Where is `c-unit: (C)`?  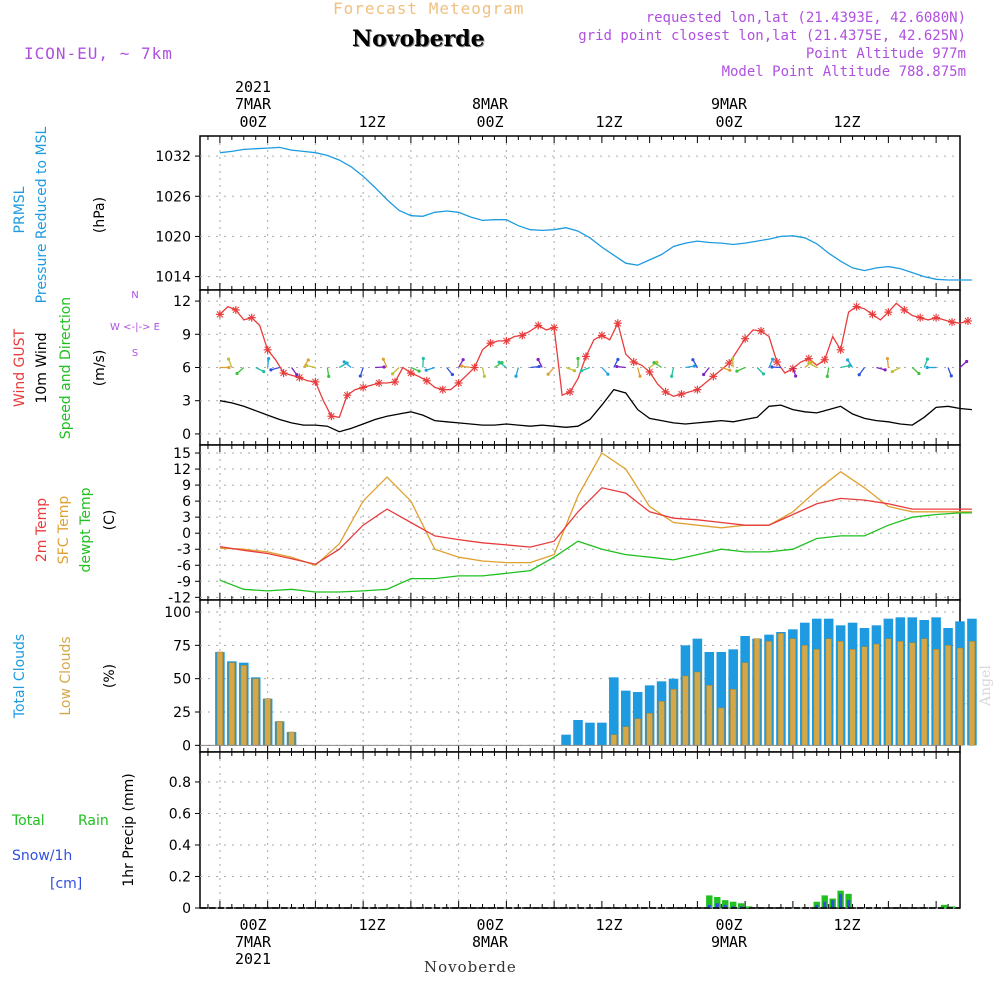
c-unit: (C) is located at coordinates (110, 520).